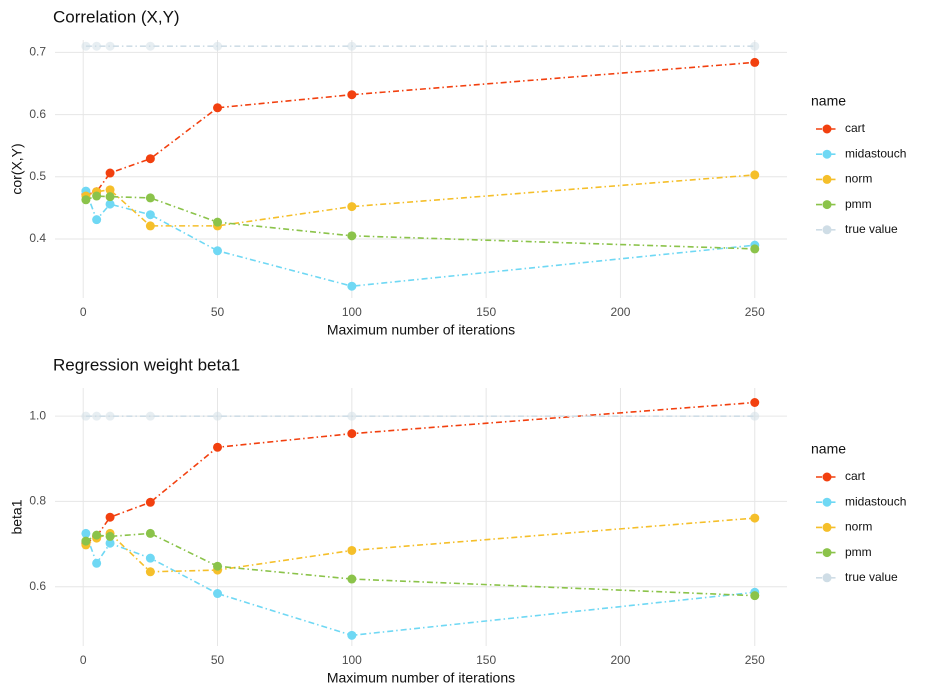 Image resolution: width=929 pixels, height=696 pixels. Describe the element at coordinates (620, 660) in the screenshot. I see `x-tick-label: 200` at that location.